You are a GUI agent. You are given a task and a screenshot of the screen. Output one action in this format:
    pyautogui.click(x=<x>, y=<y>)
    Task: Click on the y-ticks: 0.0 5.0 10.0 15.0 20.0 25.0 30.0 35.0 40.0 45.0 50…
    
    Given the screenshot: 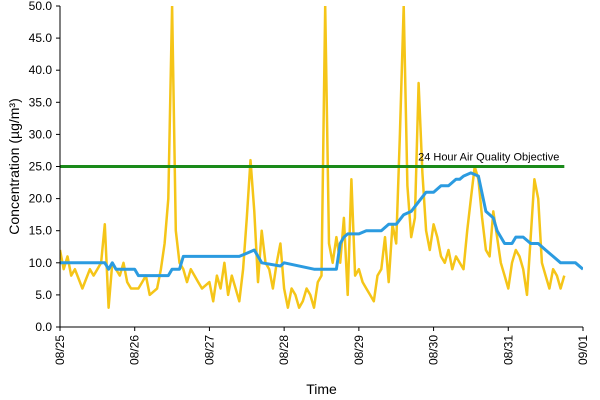 What is the action you would take?
    pyautogui.click(x=44, y=167)
    